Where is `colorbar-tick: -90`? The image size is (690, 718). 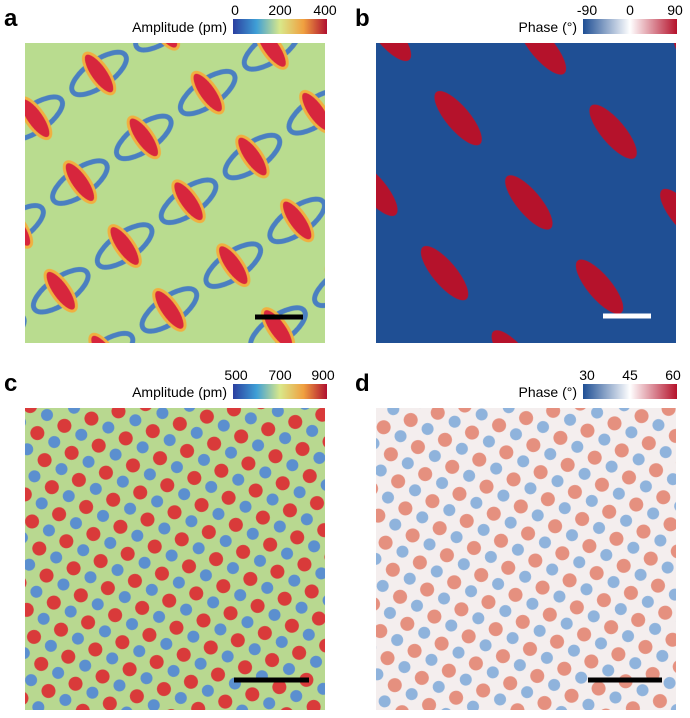 colorbar-tick: -90 is located at coordinates (587, 10).